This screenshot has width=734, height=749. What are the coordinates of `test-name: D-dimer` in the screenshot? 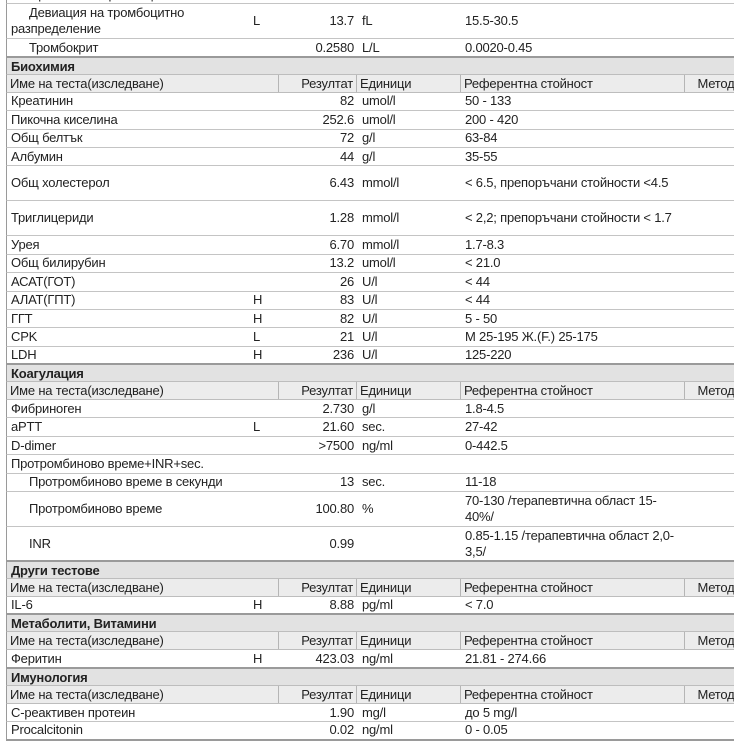 It's located at (33, 445).